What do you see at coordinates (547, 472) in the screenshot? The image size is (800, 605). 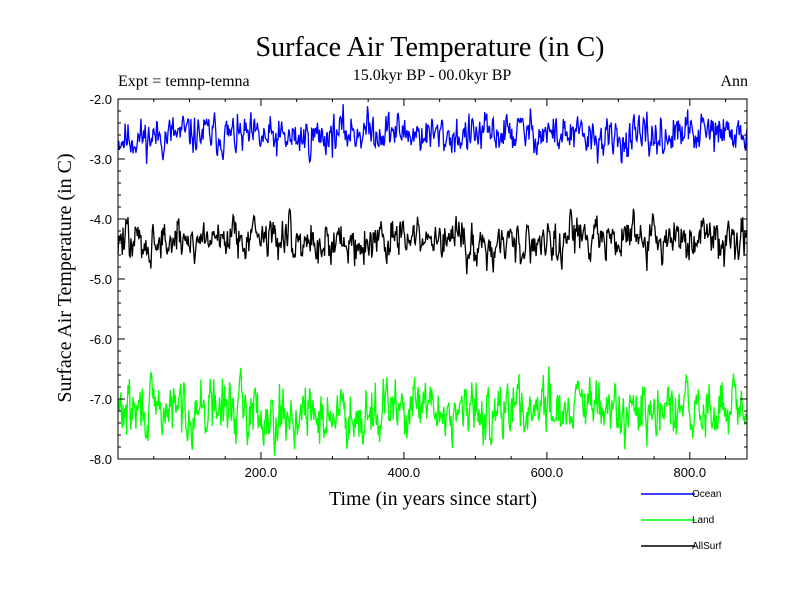 I see `x-tick-label: 600.0` at bounding box center [547, 472].